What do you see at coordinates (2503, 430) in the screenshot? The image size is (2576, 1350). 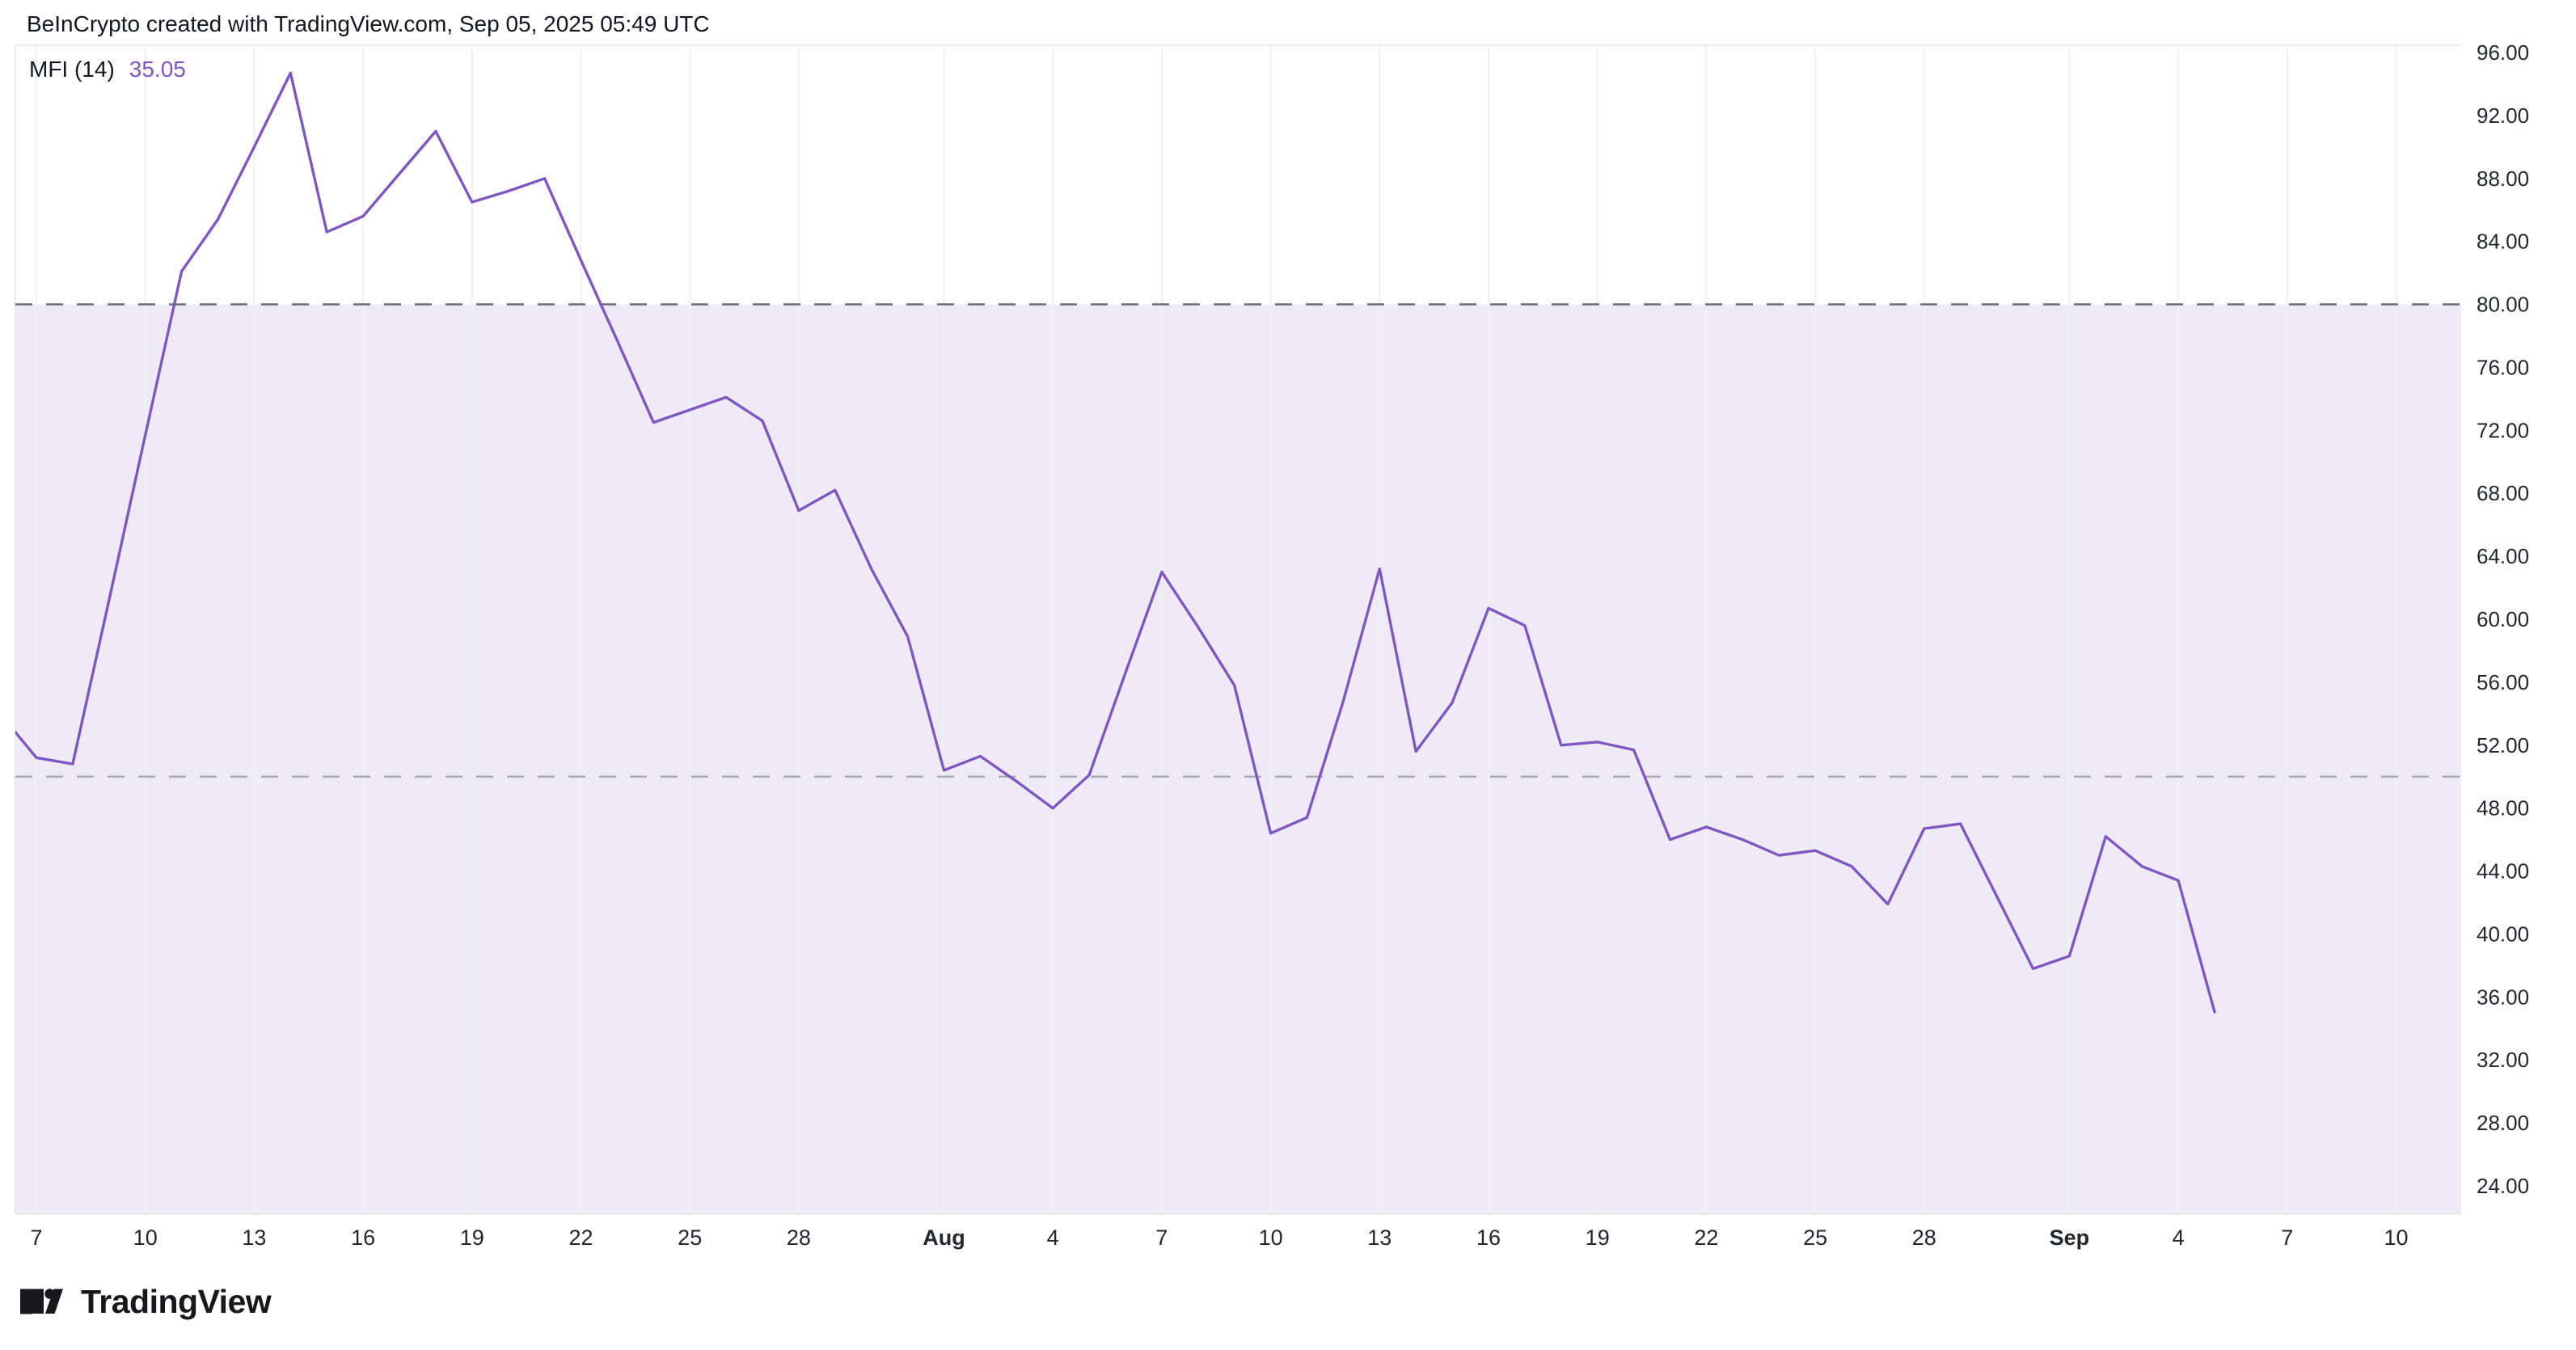 I see `svg-text: 72.00` at bounding box center [2503, 430].